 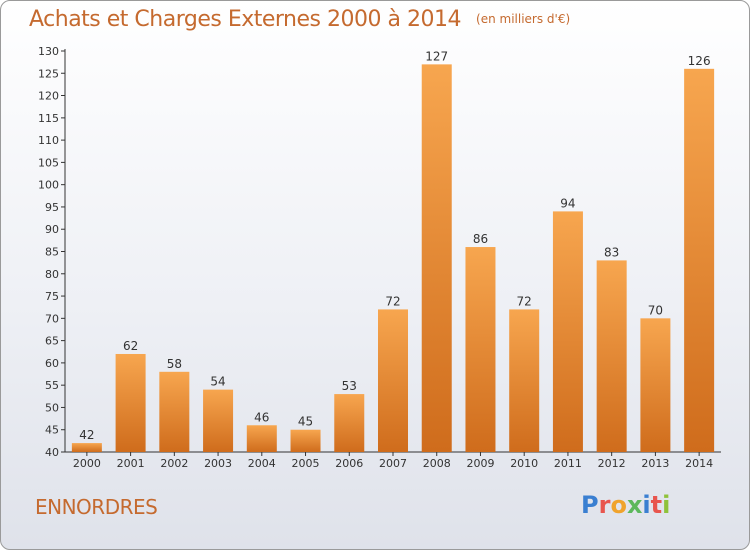 I want to click on x-tick-label: 2011, so click(x=568, y=463).